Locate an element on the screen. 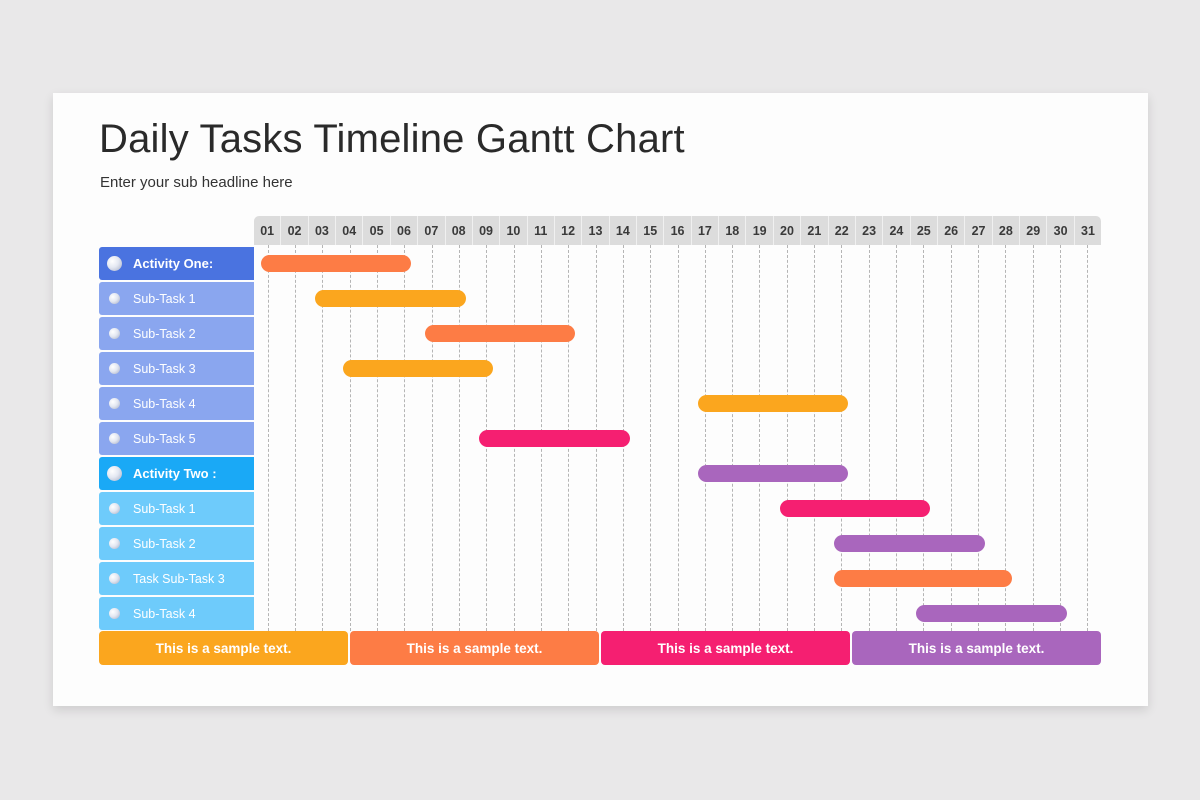  subtask-row: Task Sub-Task 3 is located at coordinates (176, 578).